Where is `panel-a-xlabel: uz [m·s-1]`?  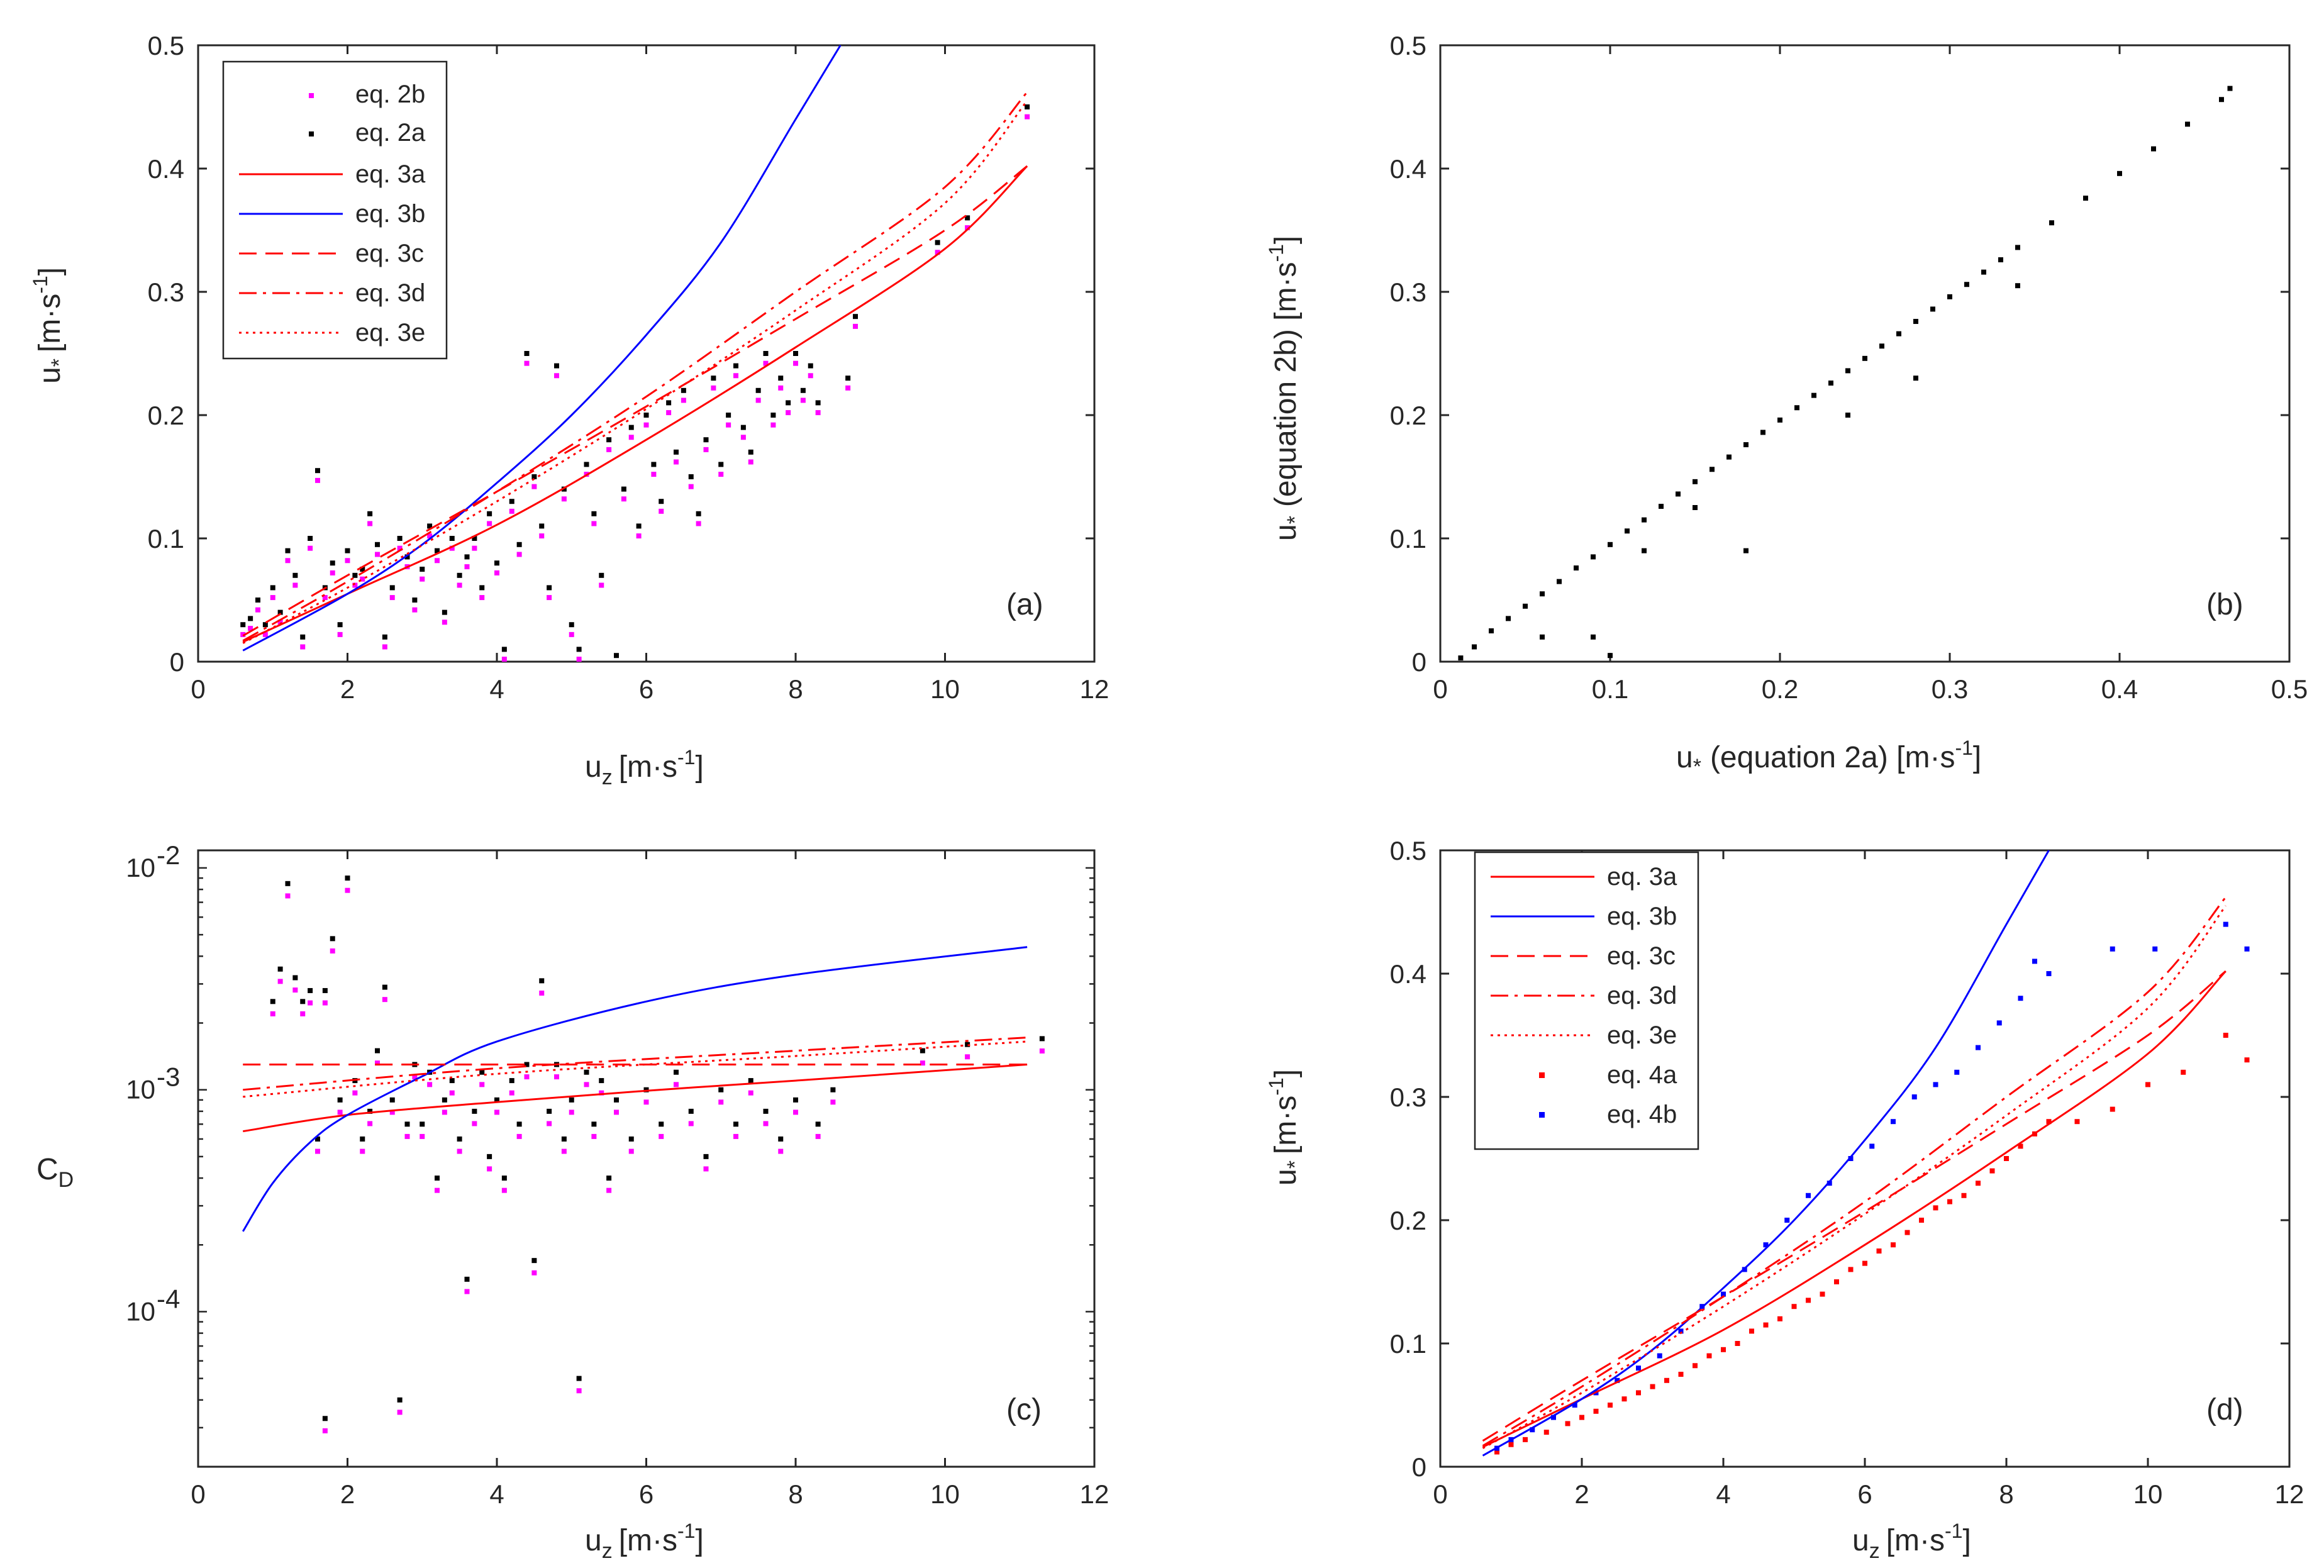 panel-a-xlabel: uz [m·s-1] is located at coordinates (644, 767).